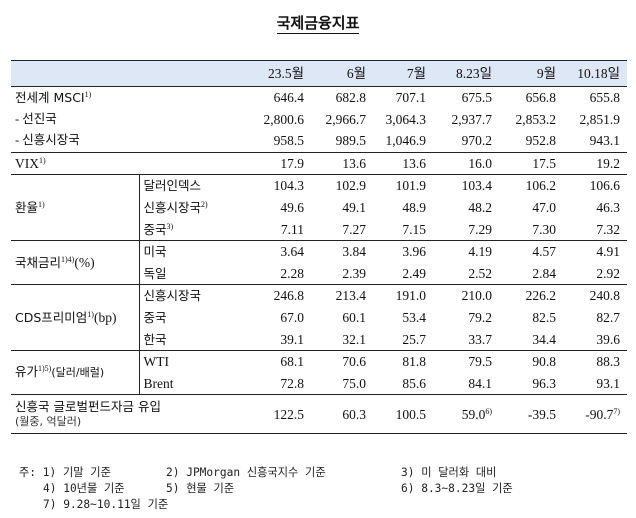 This screenshot has height=518, width=636. I want to click on cell: 3.84, so click(342, 251).